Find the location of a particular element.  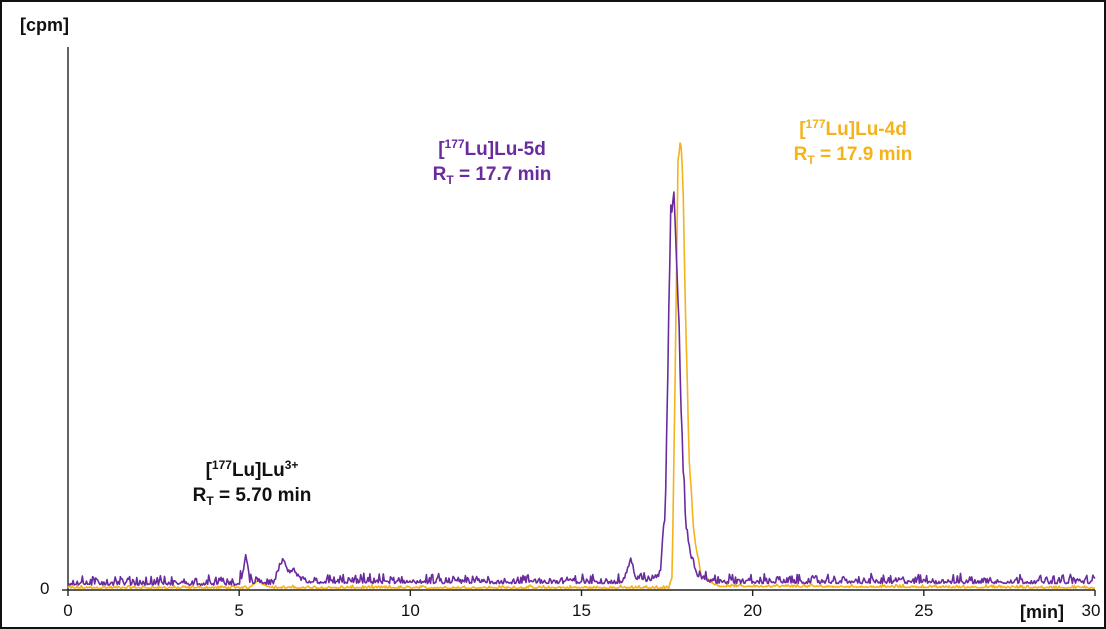

annotation-lu-free-name: [177Lu]Lu3+ is located at coordinates (252, 469).